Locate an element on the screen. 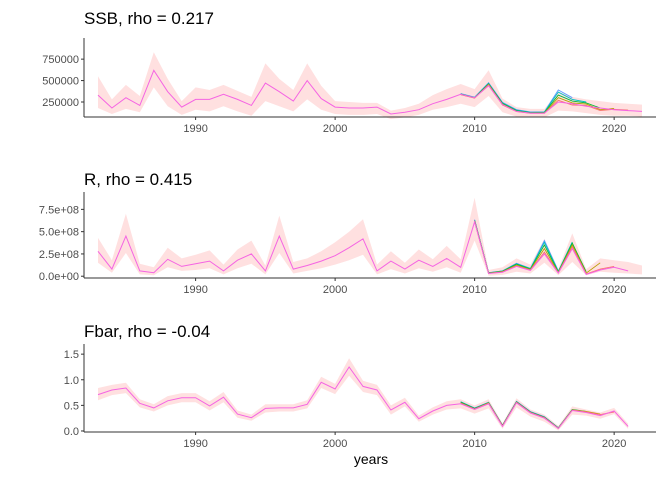  x-tick-label-fbar: 2010 is located at coordinates (474, 444).